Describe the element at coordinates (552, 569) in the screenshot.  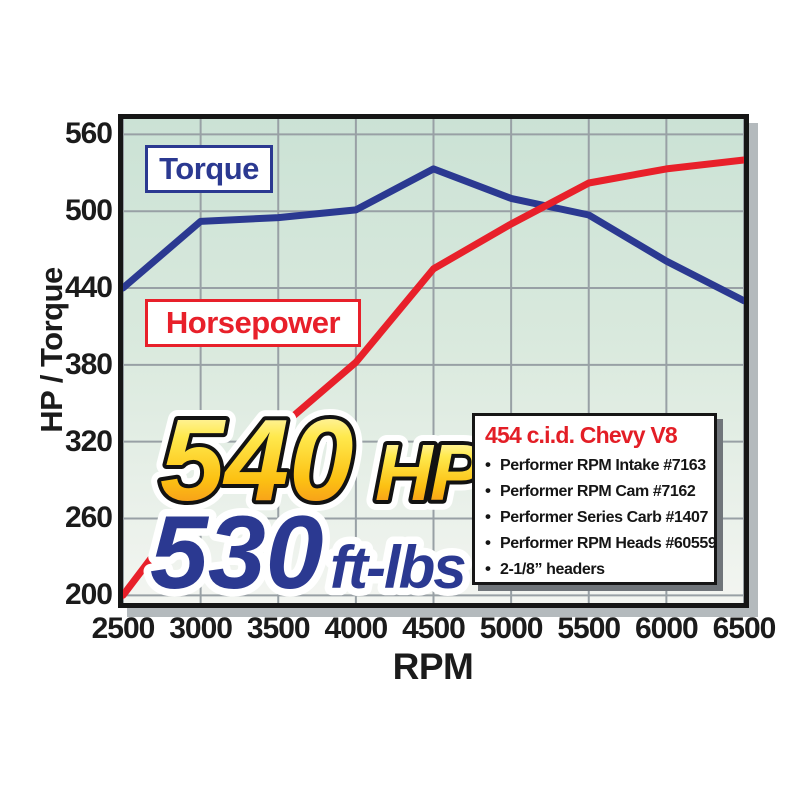
I see `engine-spec-item-text: 2-1/8” headers` at that location.